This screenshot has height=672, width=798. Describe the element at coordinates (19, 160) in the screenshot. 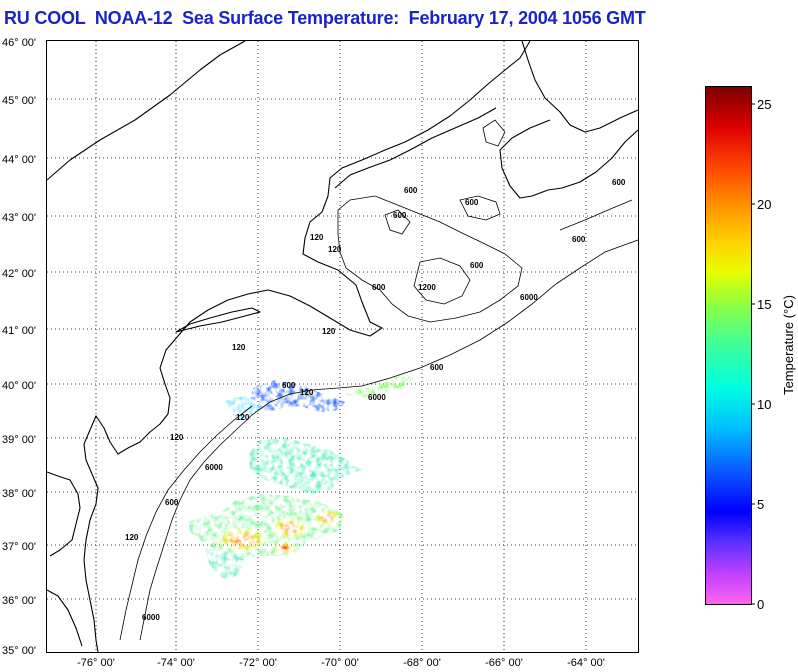

I see `latitude-label: 44° 00'` at that location.